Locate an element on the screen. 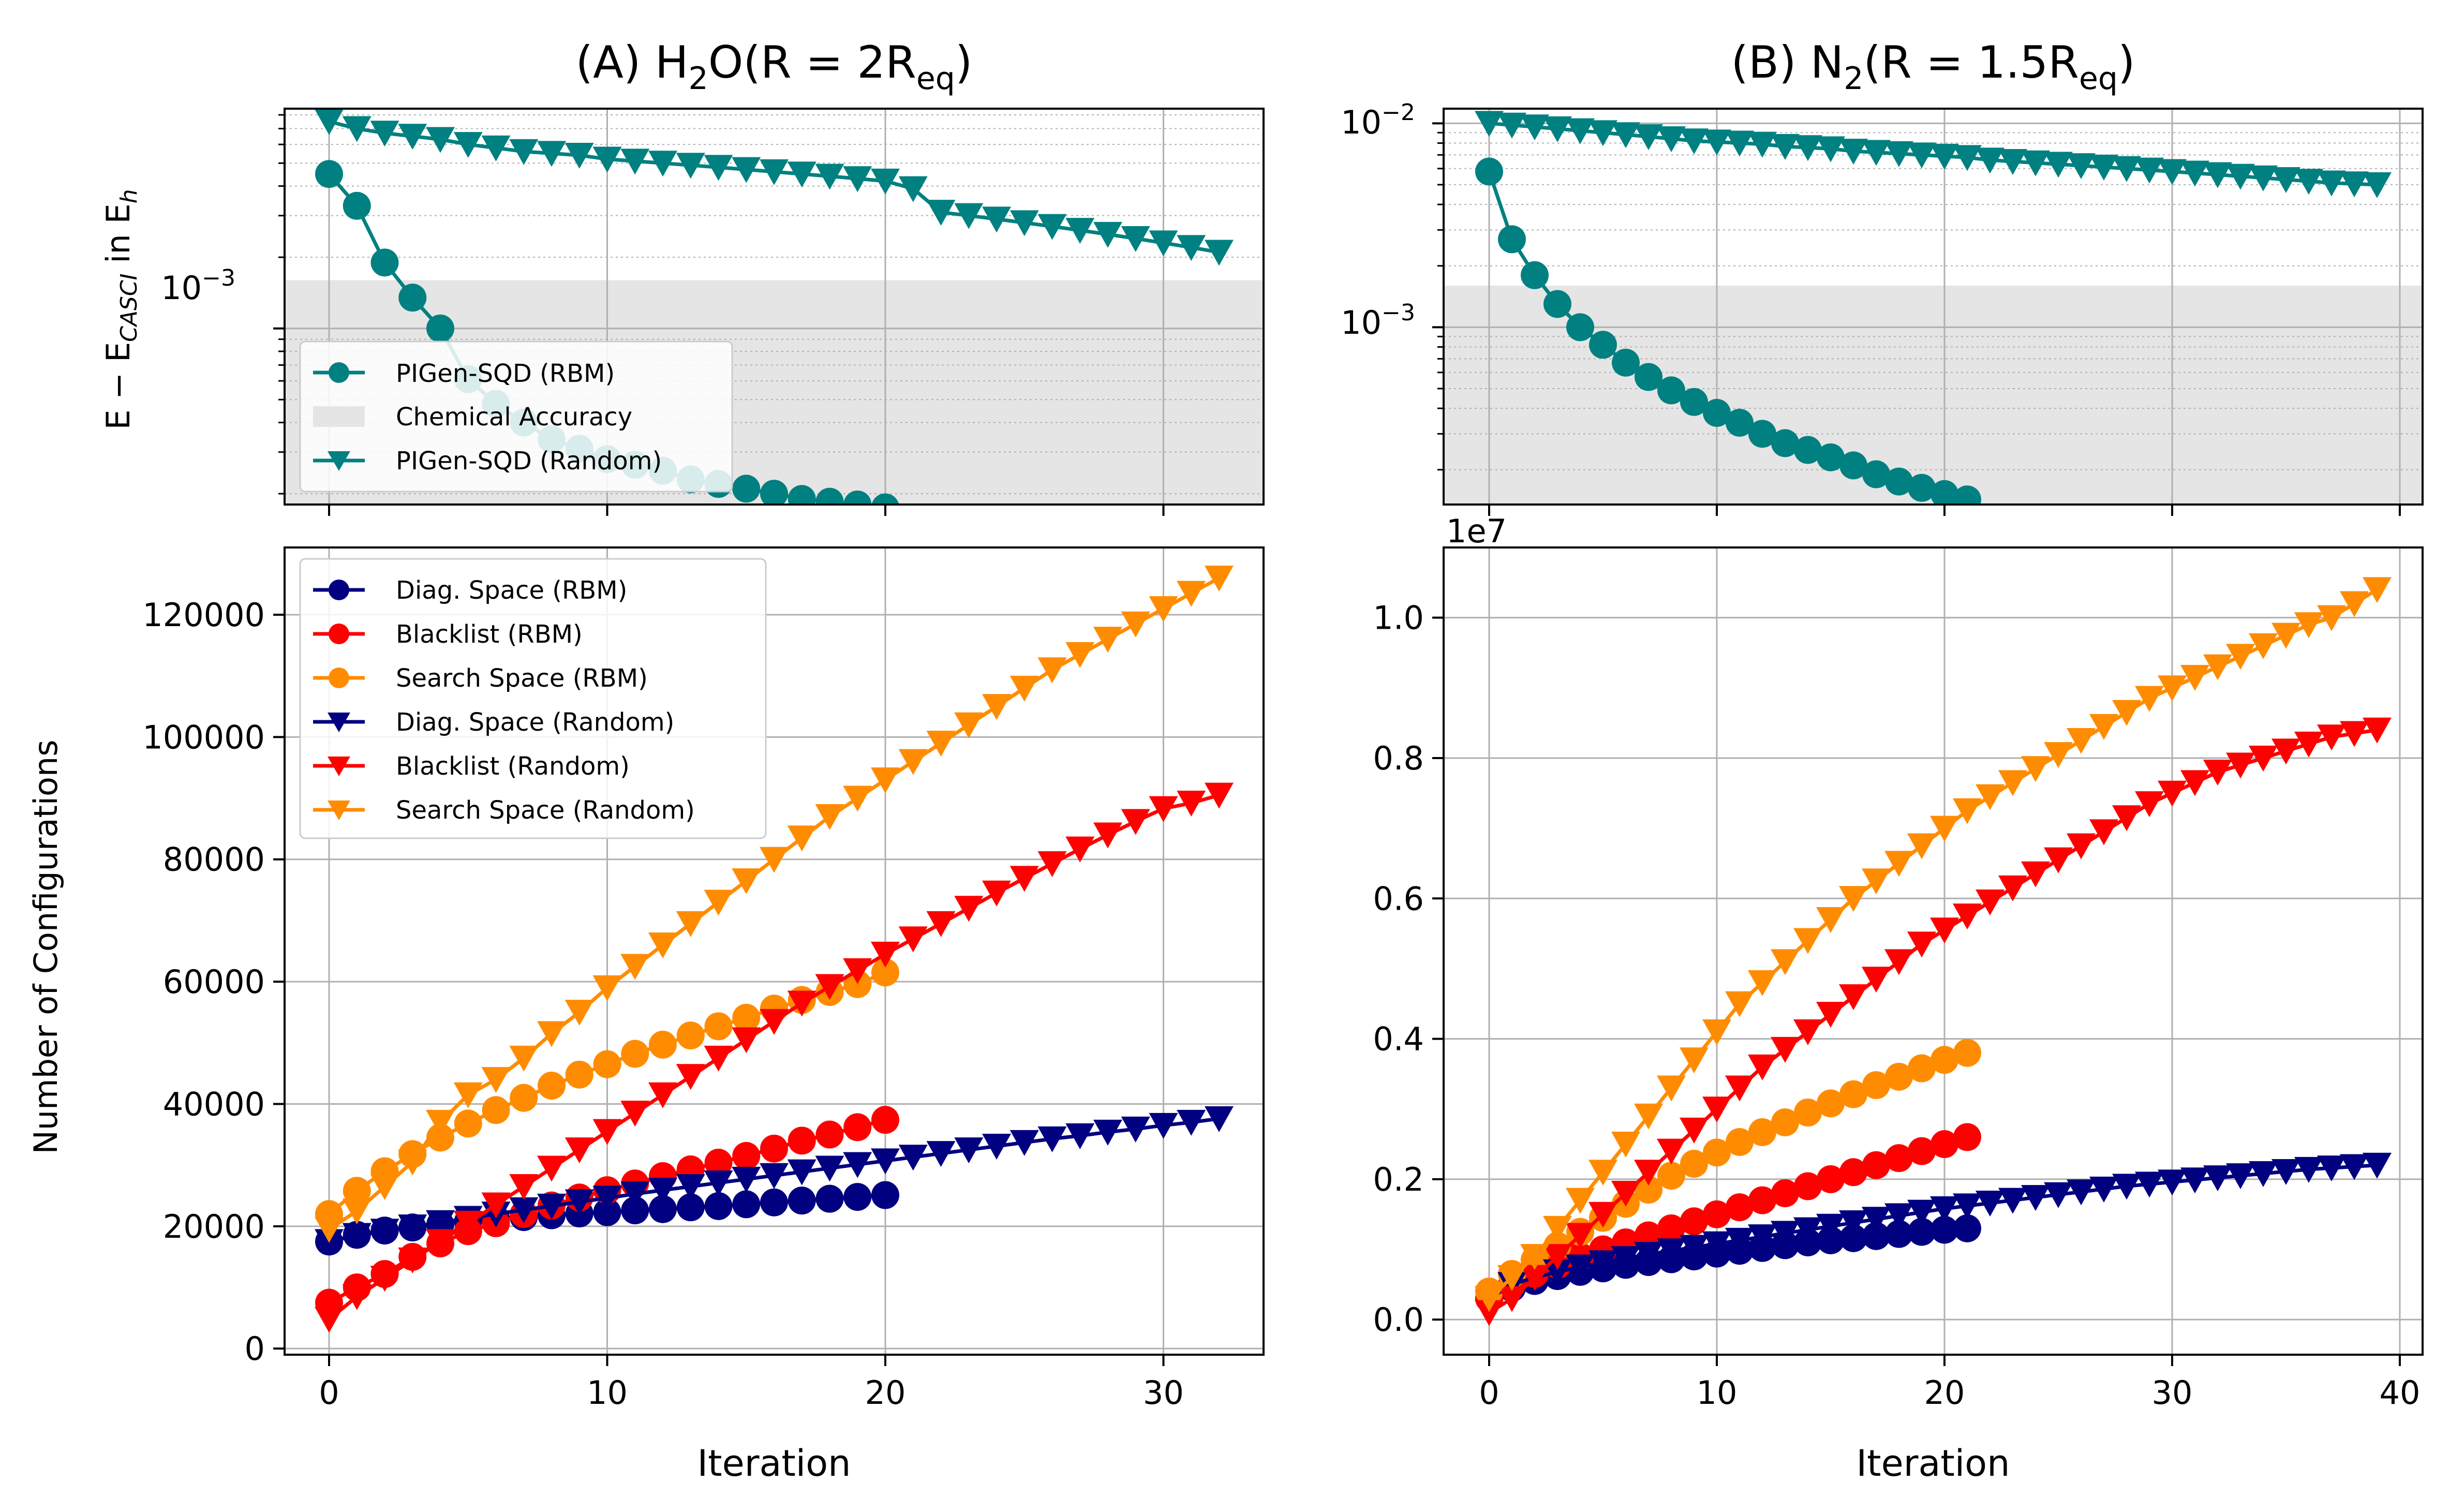  legend-entry-chemical-accuracy: Chemical Accuracy is located at coordinates (472, 417).